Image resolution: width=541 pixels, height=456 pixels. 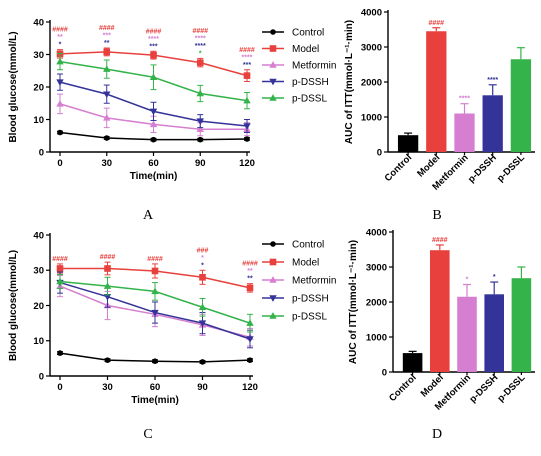 I want to click on significance-label: ###, so click(x=203, y=250).